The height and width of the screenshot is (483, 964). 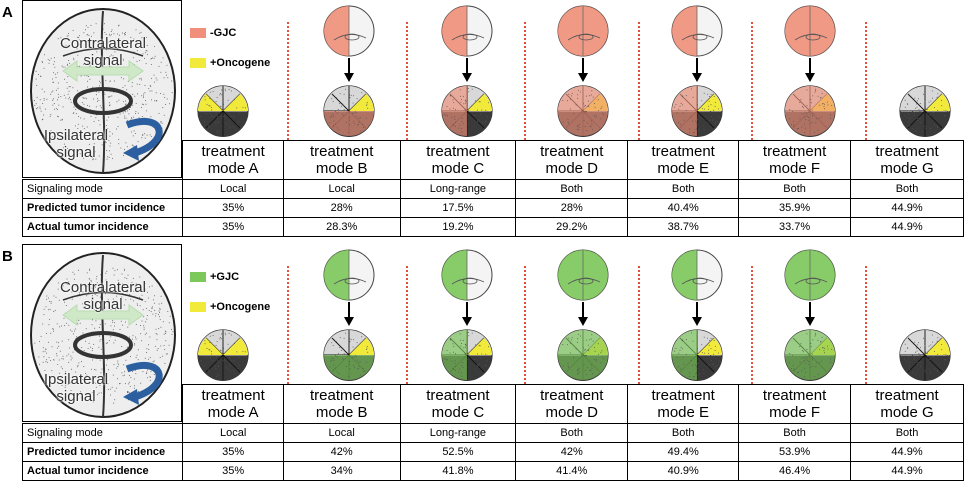 What do you see at coordinates (341, 208) in the screenshot?
I see `table-cell: 28%` at bounding box center [341, 208].